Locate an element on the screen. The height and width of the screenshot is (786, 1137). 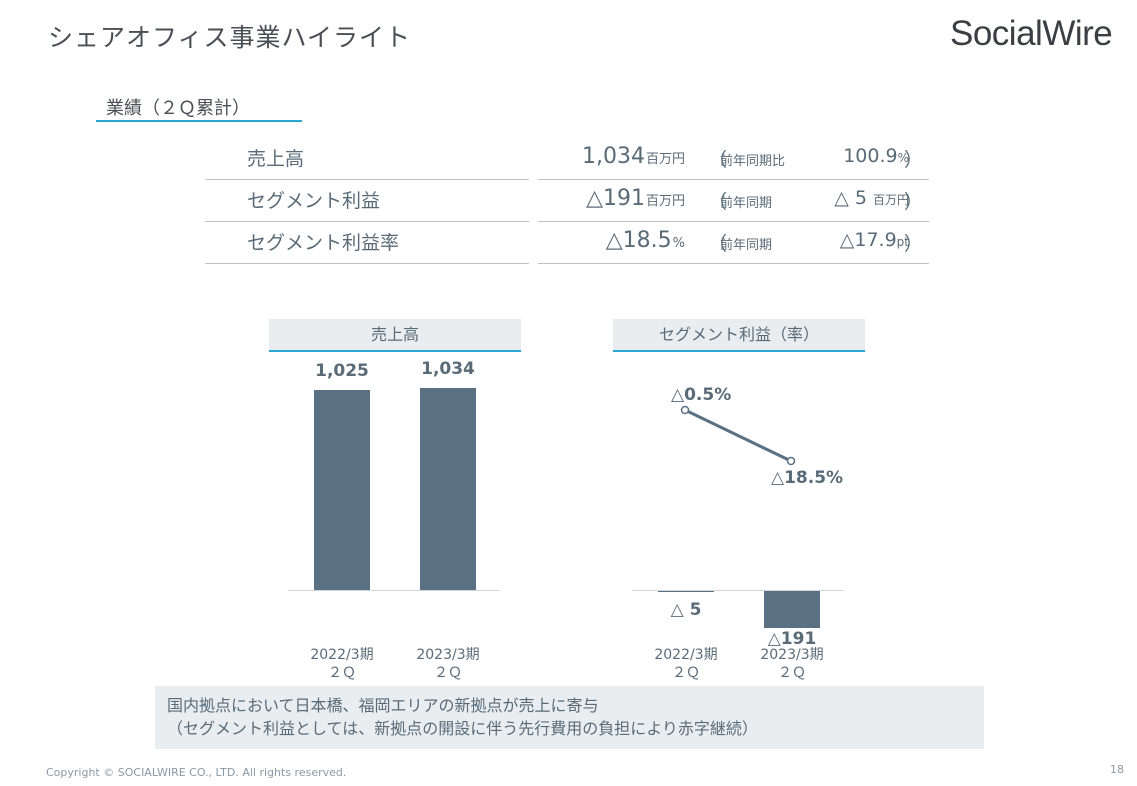
section-heading: 業績（２Ｑ累計） is located at coordinates (199, 108).